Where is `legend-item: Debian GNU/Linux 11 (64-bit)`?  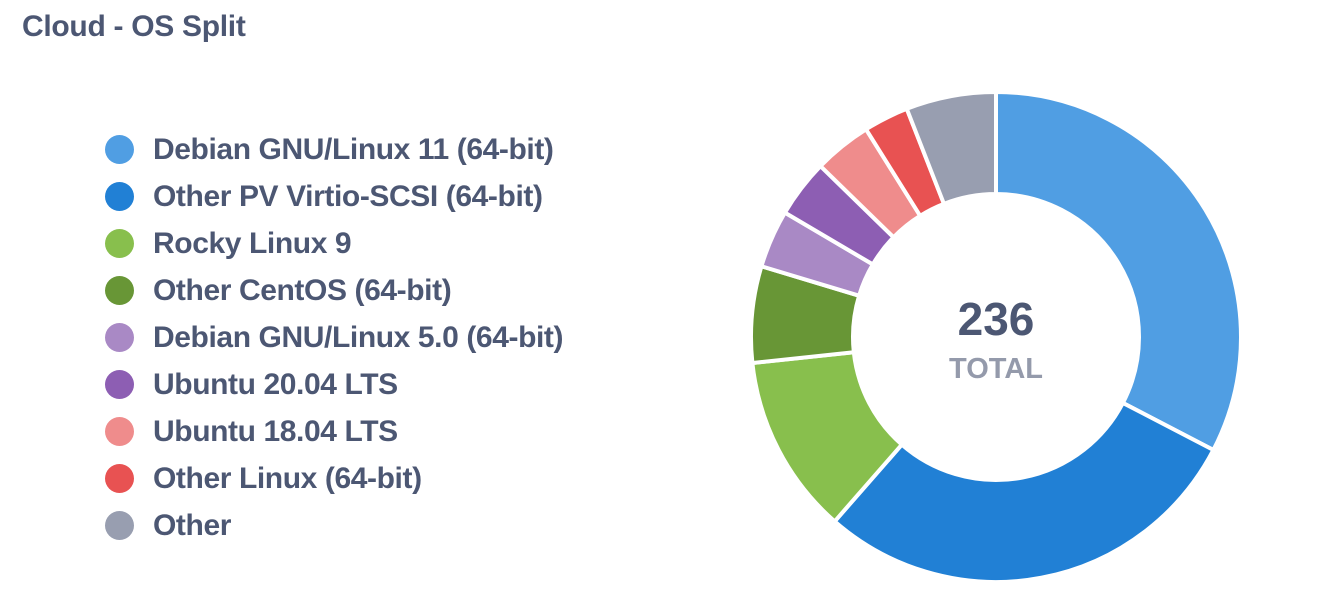 legend-item: Debian GNU/Linux 11 (64-bit) is located at coordinates (334, 149).